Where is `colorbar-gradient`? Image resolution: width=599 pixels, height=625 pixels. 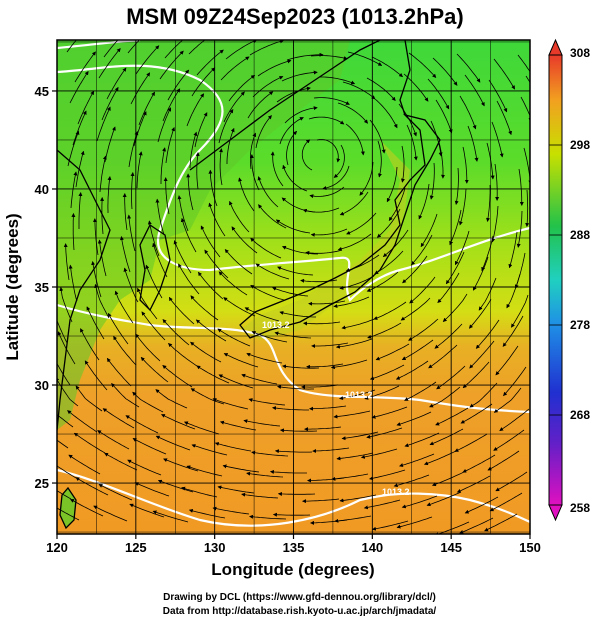 colorbar-gradient is located at coordinates (555, 280).